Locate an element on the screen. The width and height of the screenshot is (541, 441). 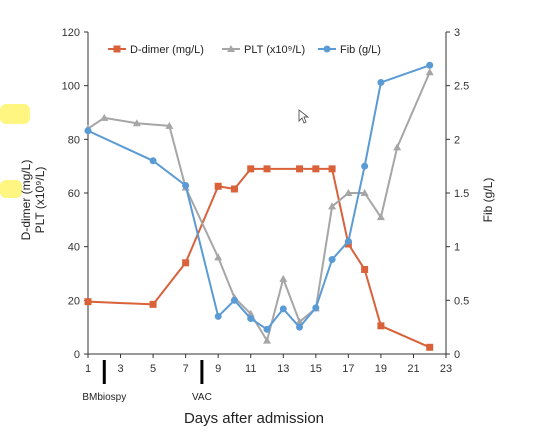
y-left-tick-label: 60 is located at coordinates (74, 194).